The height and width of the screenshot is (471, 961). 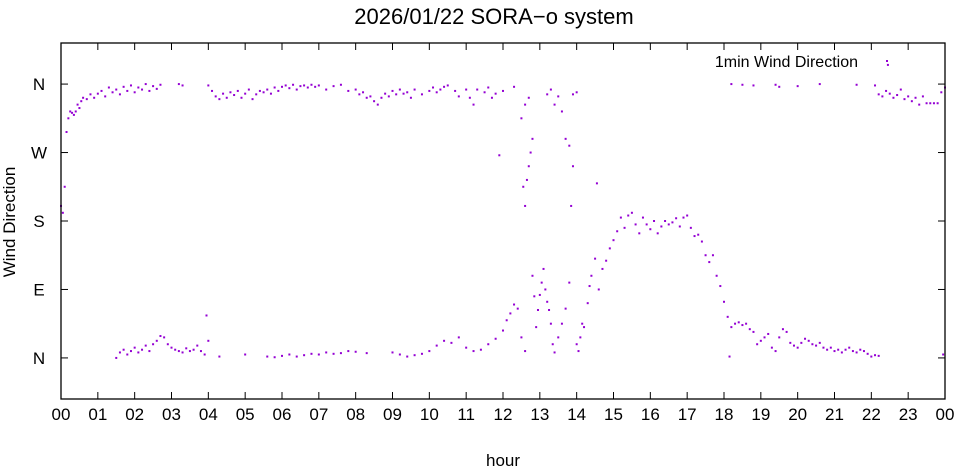 What do you see at coordinates (9, 222) in the screenshot?
I see `y-axis-label: Wind Direction` at bounding box center [9, 222].